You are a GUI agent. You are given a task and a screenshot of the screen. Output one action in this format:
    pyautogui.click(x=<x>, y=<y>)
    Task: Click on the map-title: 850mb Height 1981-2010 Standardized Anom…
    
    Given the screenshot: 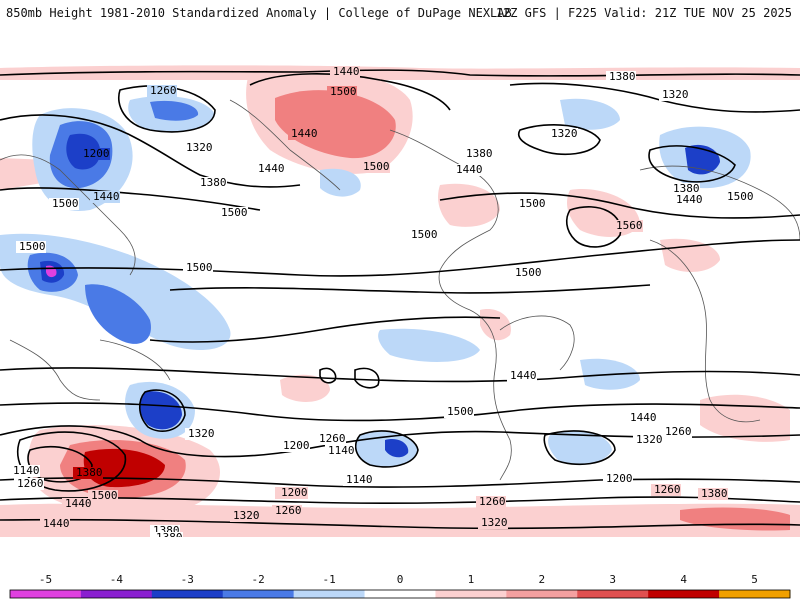 What is the action you would take?
    pyautogui.click(x=259, y=13)
    